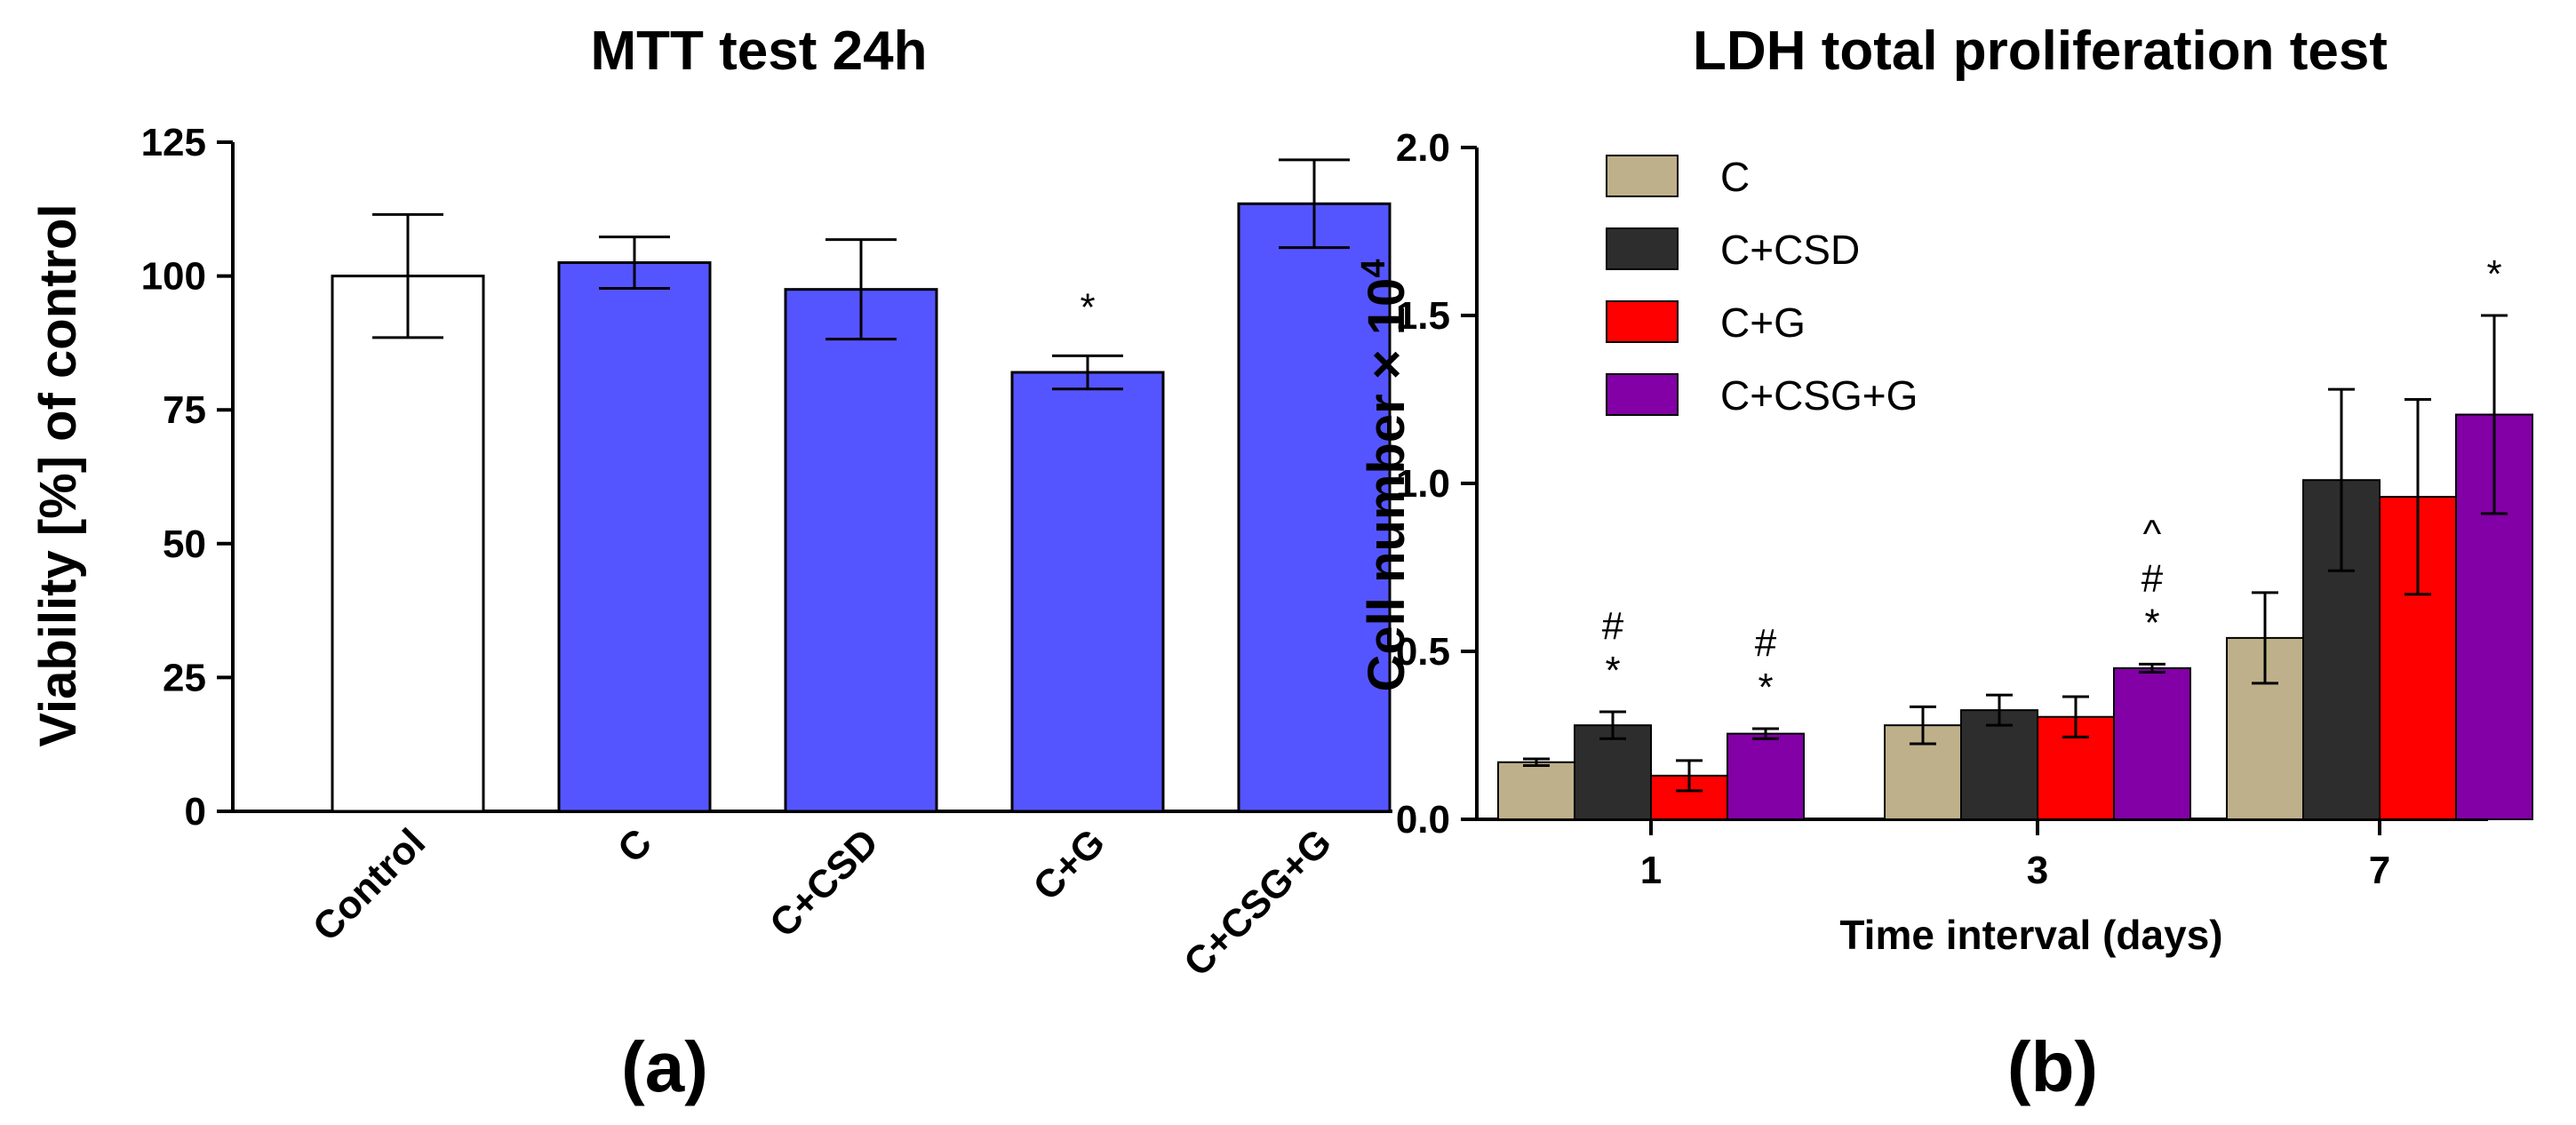 The width and height of the screenshot is (2576, 1125). Describe the element at coordinates (58, 474) in the screenshot. I see `chart-a-y-axis-title: Viability [%] of control` at that location.